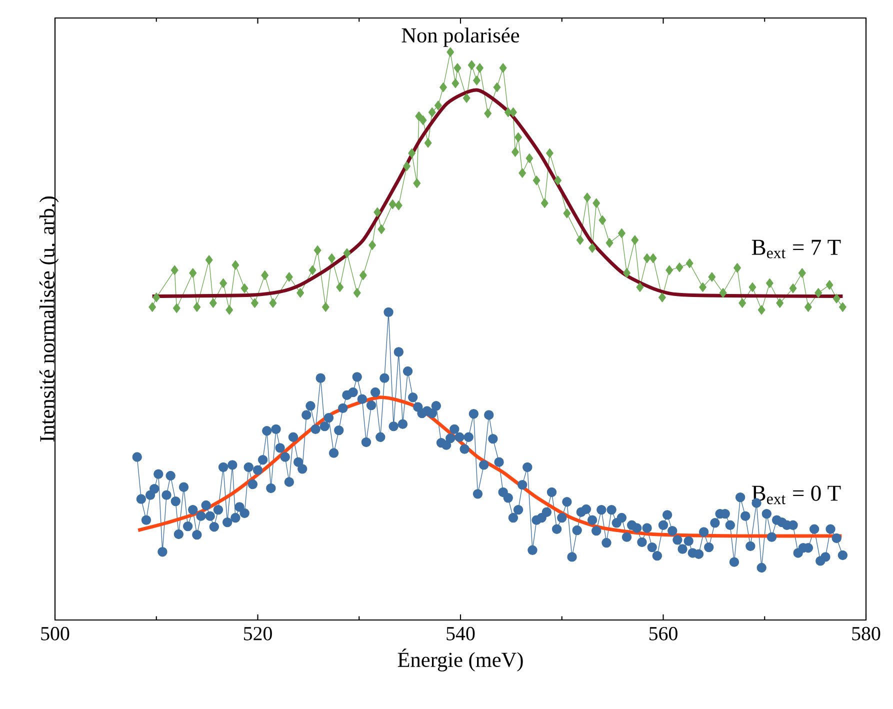  What do you see at coordinates (258, 633) in the screenshot?
I see `x-tick-label: 520` at bounding box center [258, 633].